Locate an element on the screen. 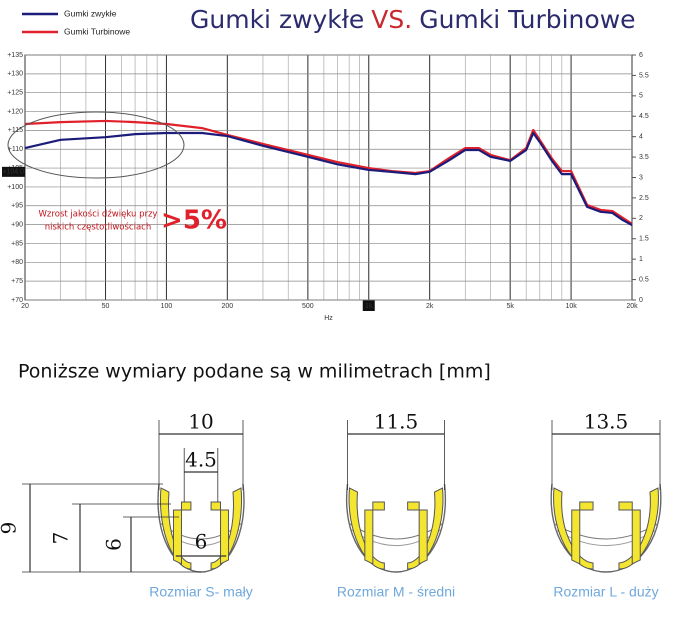 Image resolution: width=676 pixels, height=640 pixels. x-tick-label: 20k is located at coordinates (632, 306).